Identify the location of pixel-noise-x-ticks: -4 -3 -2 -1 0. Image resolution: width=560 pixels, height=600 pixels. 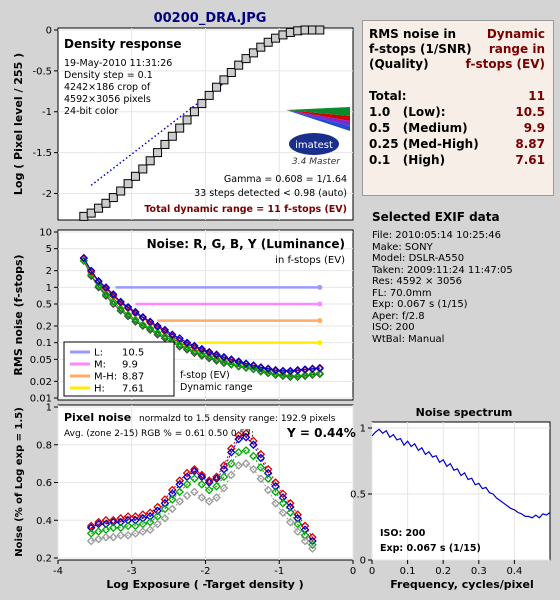
(204, 568).